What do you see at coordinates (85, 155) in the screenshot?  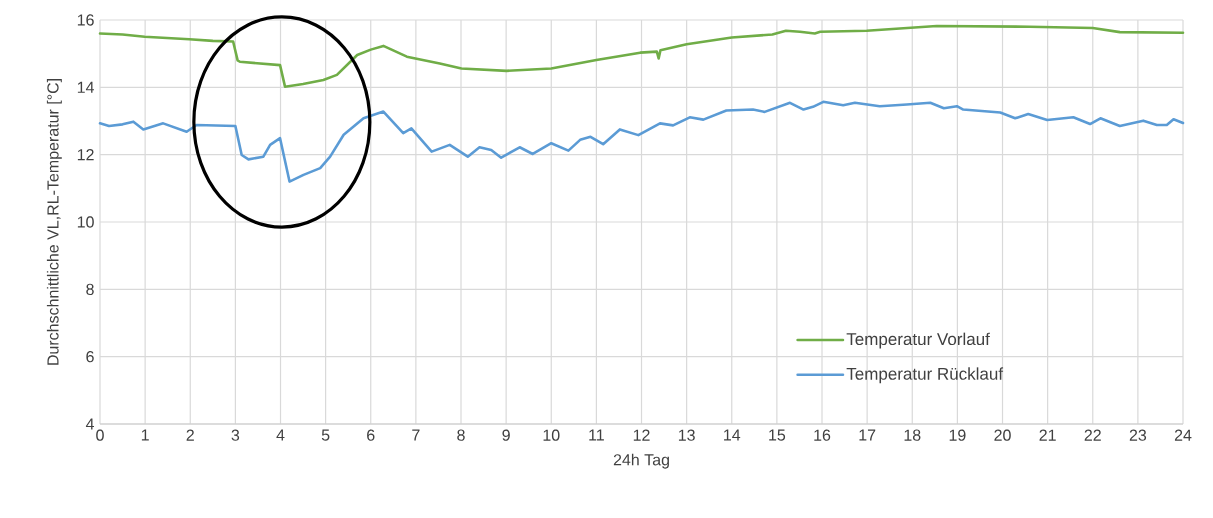 I see `y-tick-label: 12` at bounding box center [85, 155].